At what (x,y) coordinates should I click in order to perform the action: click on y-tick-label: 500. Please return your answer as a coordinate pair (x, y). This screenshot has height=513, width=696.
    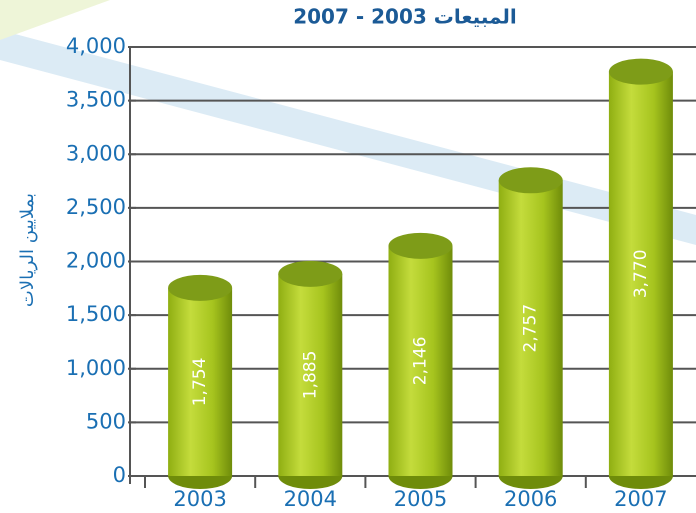
    Looking at the image, I should click on (106, 421).